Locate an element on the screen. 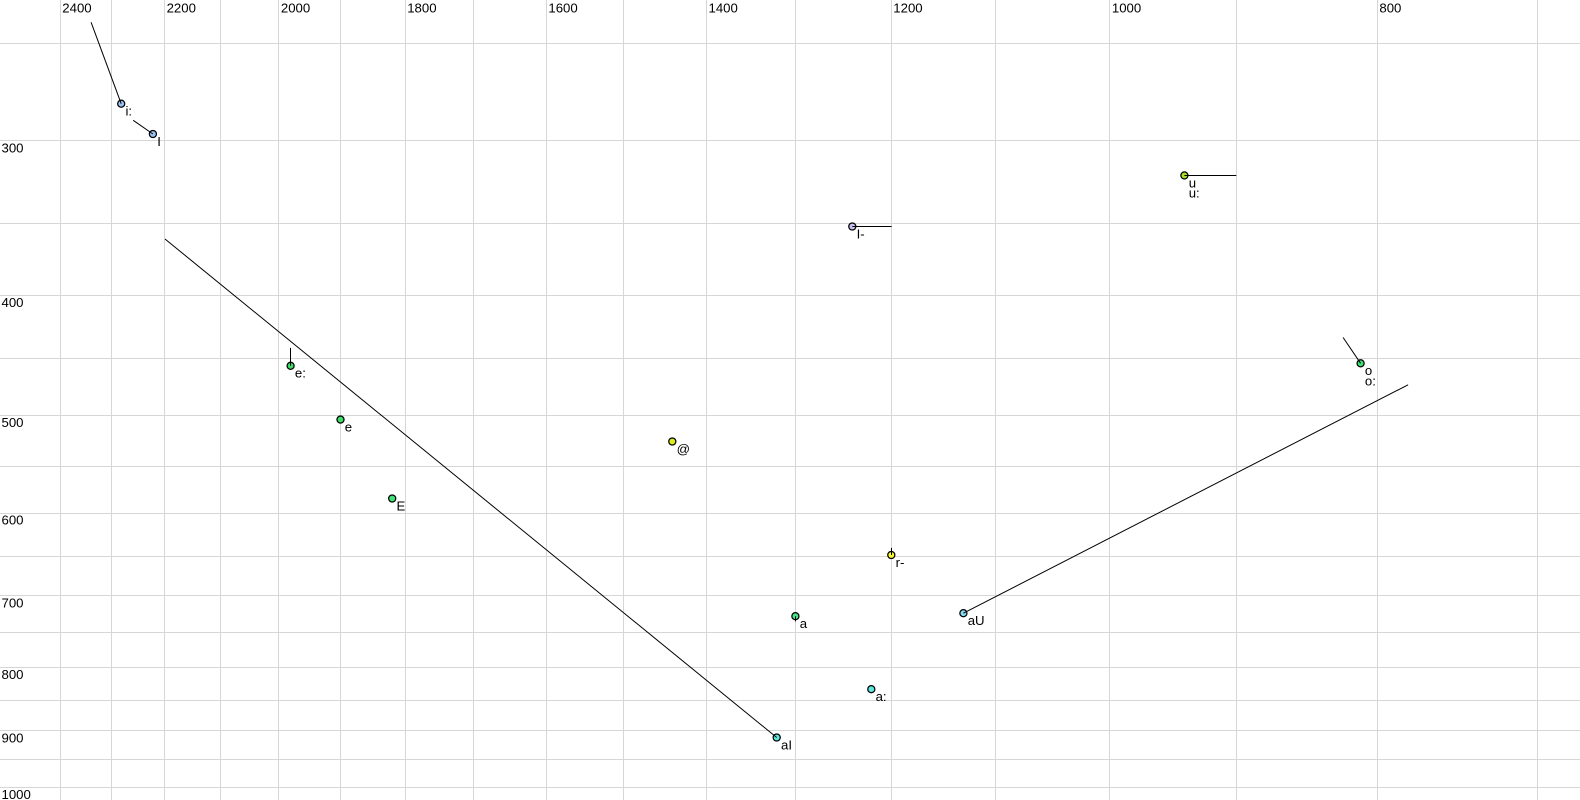 The width and height of the screenshot is (1580, 800). svg-text: 1400 is located at coordinates (723, 7).